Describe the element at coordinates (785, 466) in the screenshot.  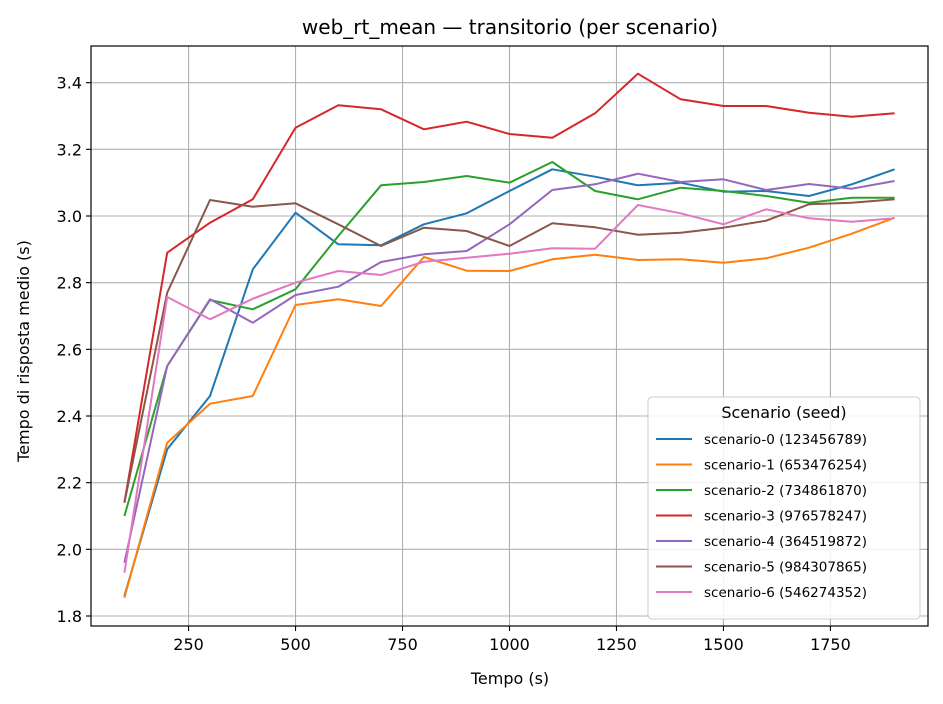
I see `legend-label: scenario-1 (653476254)` at that location.